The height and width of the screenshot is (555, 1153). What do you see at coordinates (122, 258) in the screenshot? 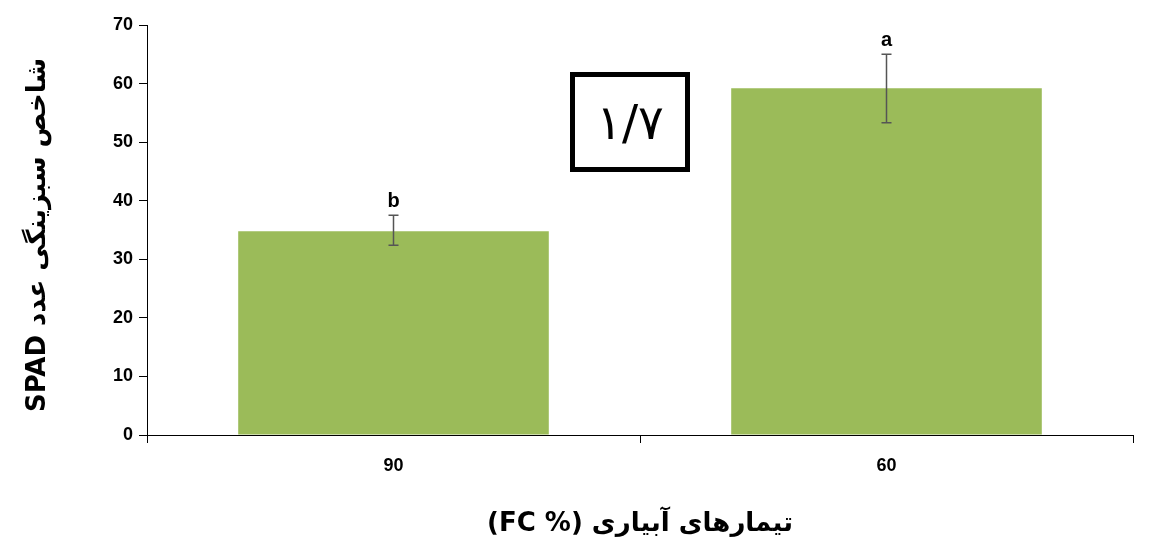
I see `y-tick-label: 30` at bounding box center [122, 258].